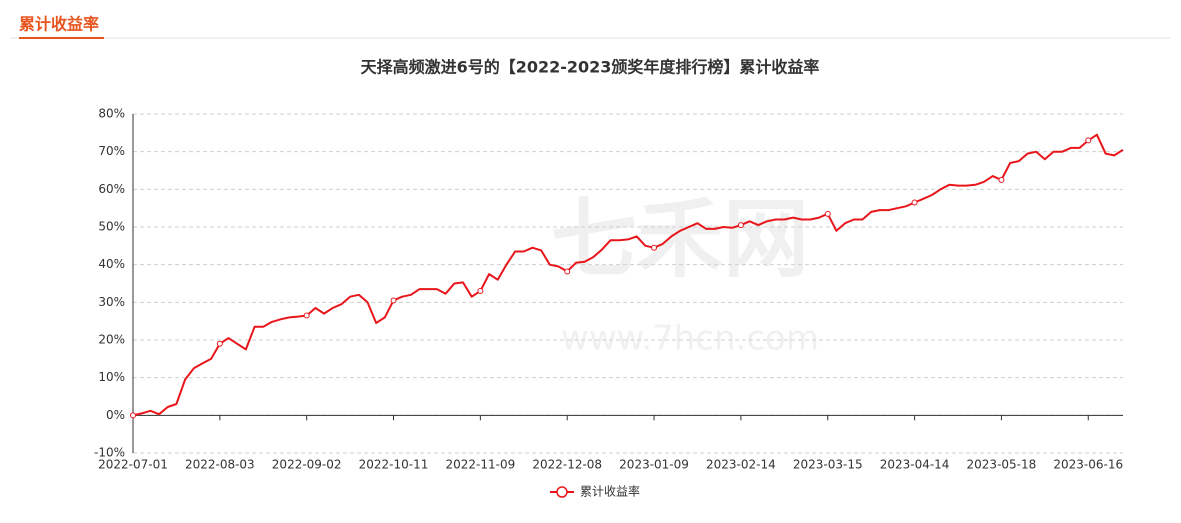  What do you see at coordinates (654, 465) in the screenshot?
I see `x-tick-label: 2023-01-09` at bounding box center [654, 465].